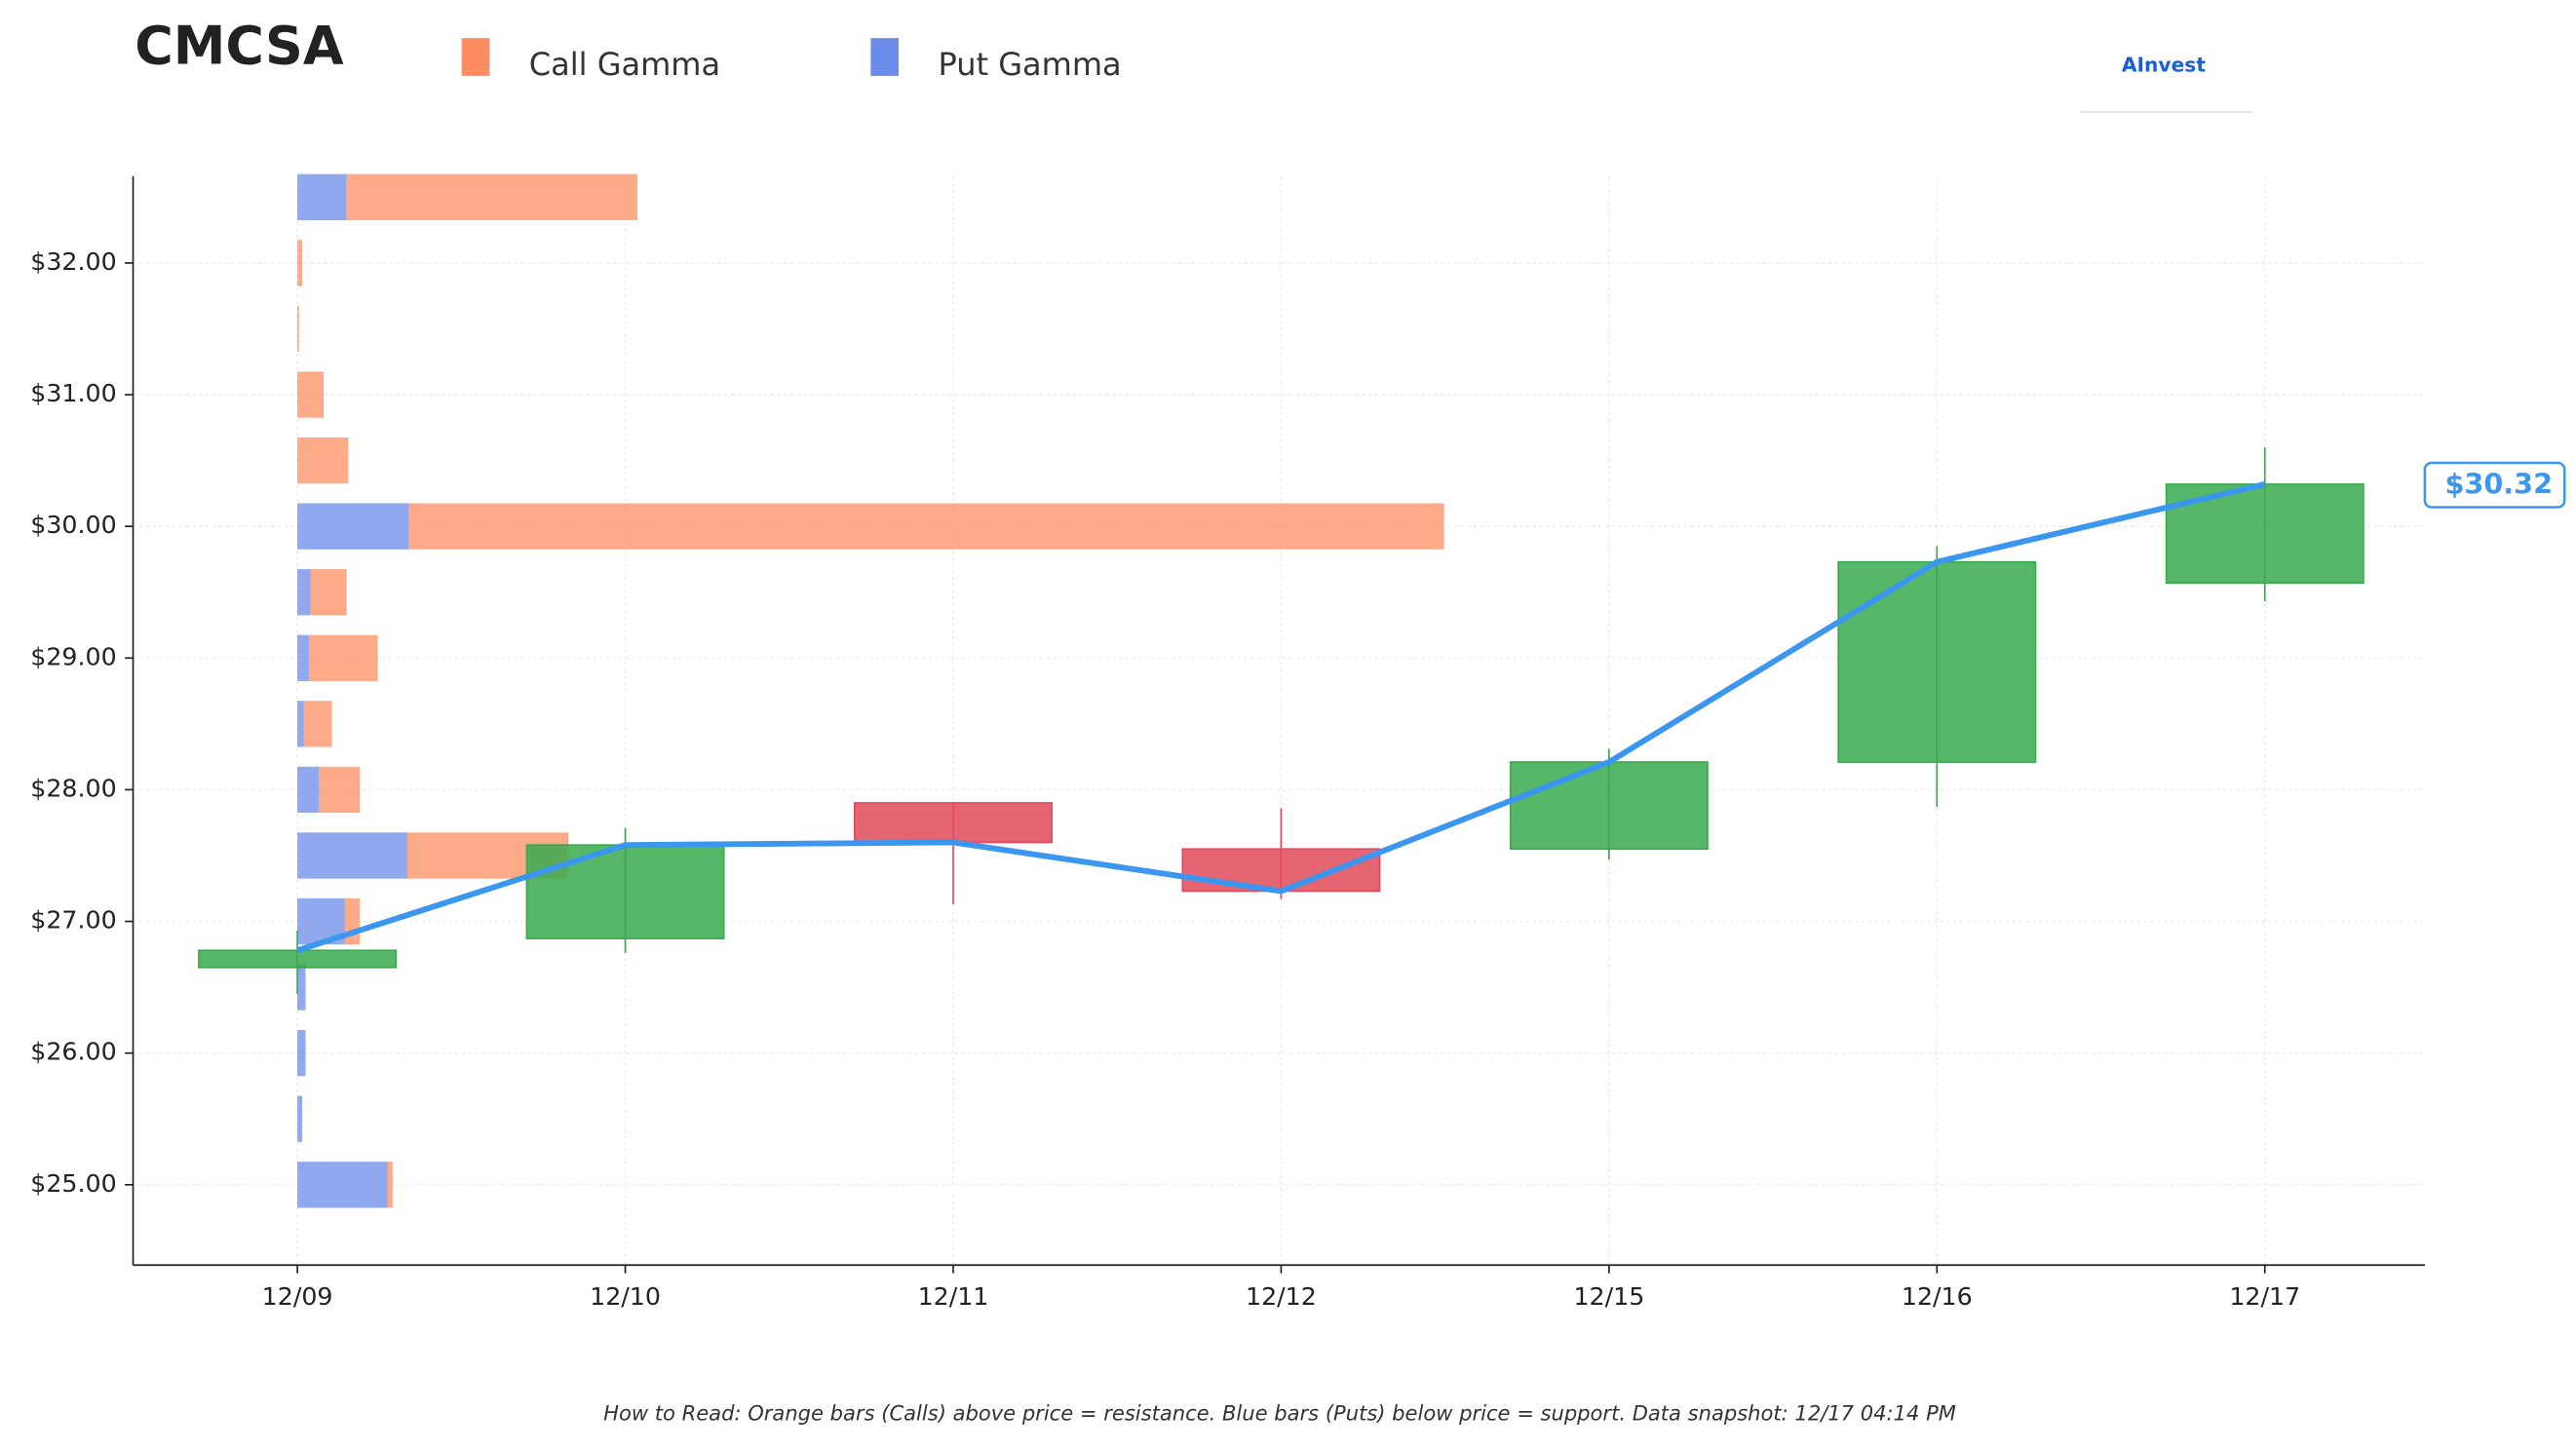 The height and width of the screenshot is (1450, 2576). I want to click on x-tick-label: 12/10, so click(625, 1296).